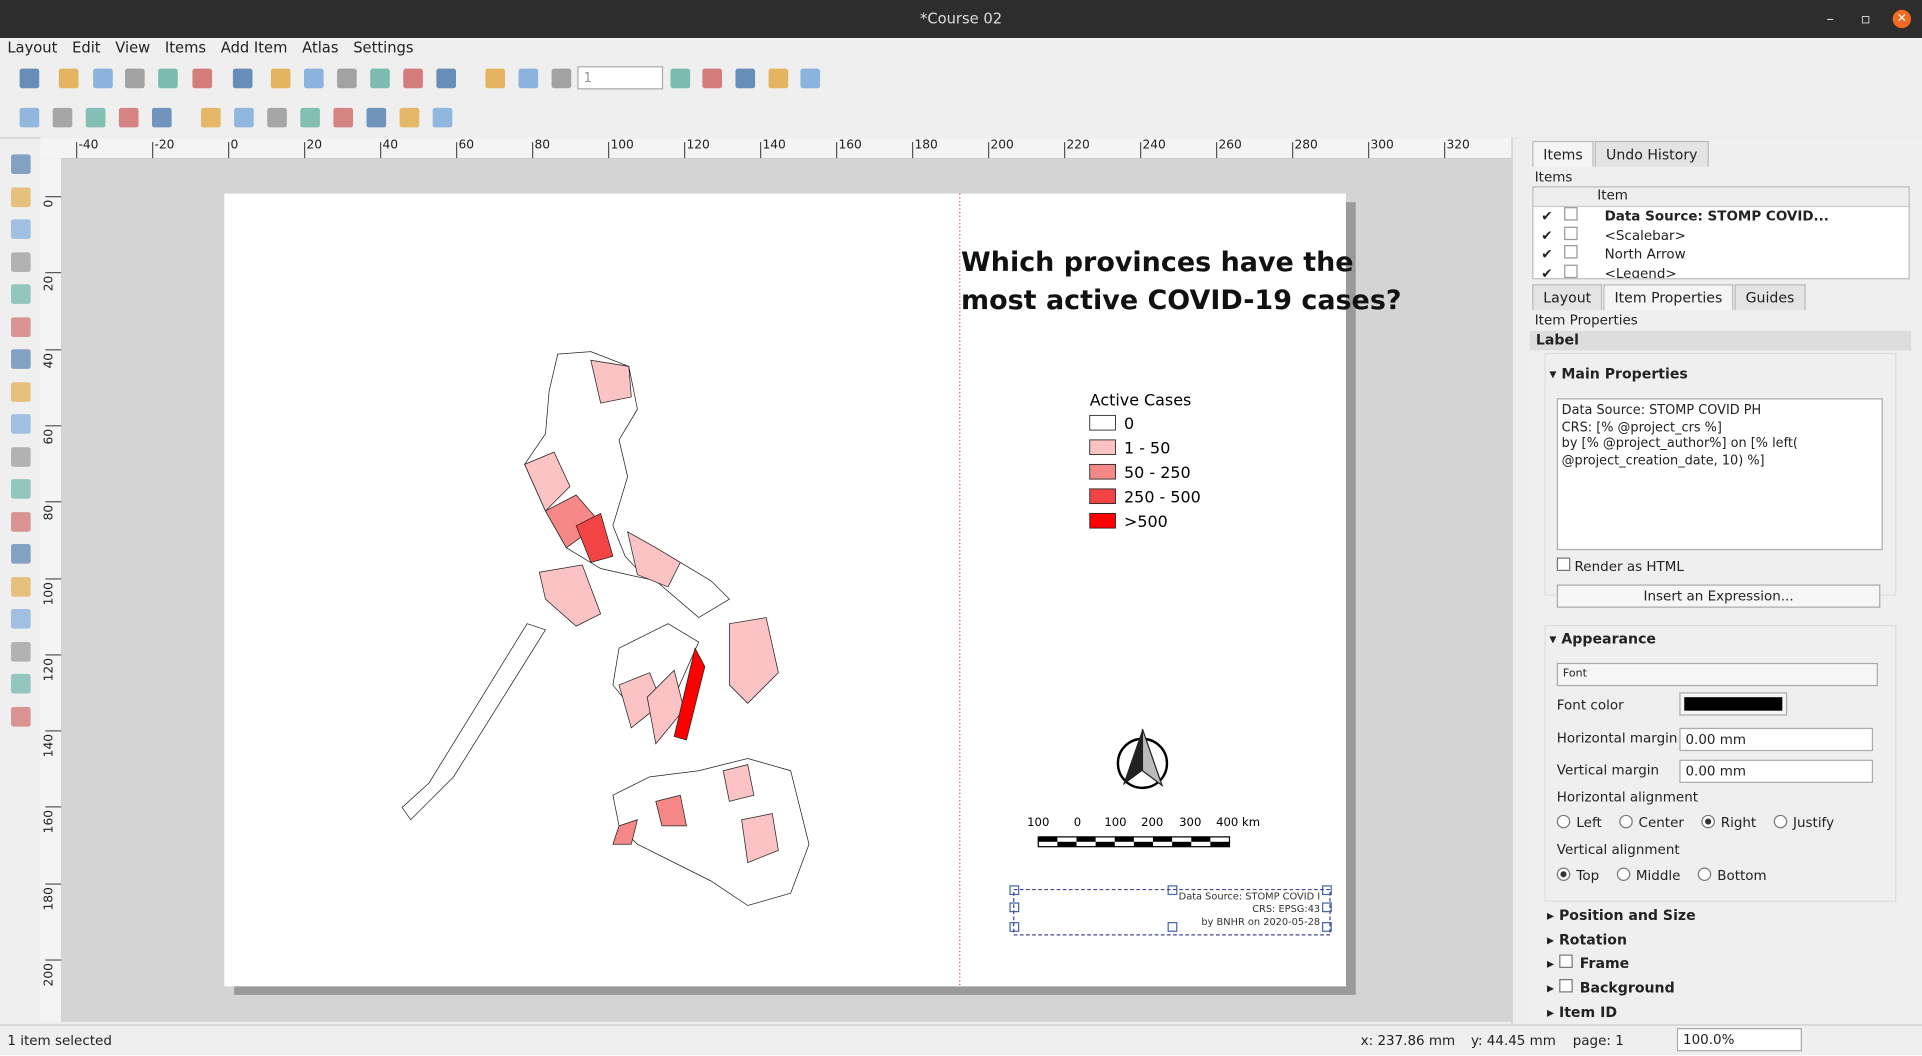  What do you see at coordinates (1567, 297) in the screenshot?
I see `panel-tab: Layout` at bounding box center [1567, 297].